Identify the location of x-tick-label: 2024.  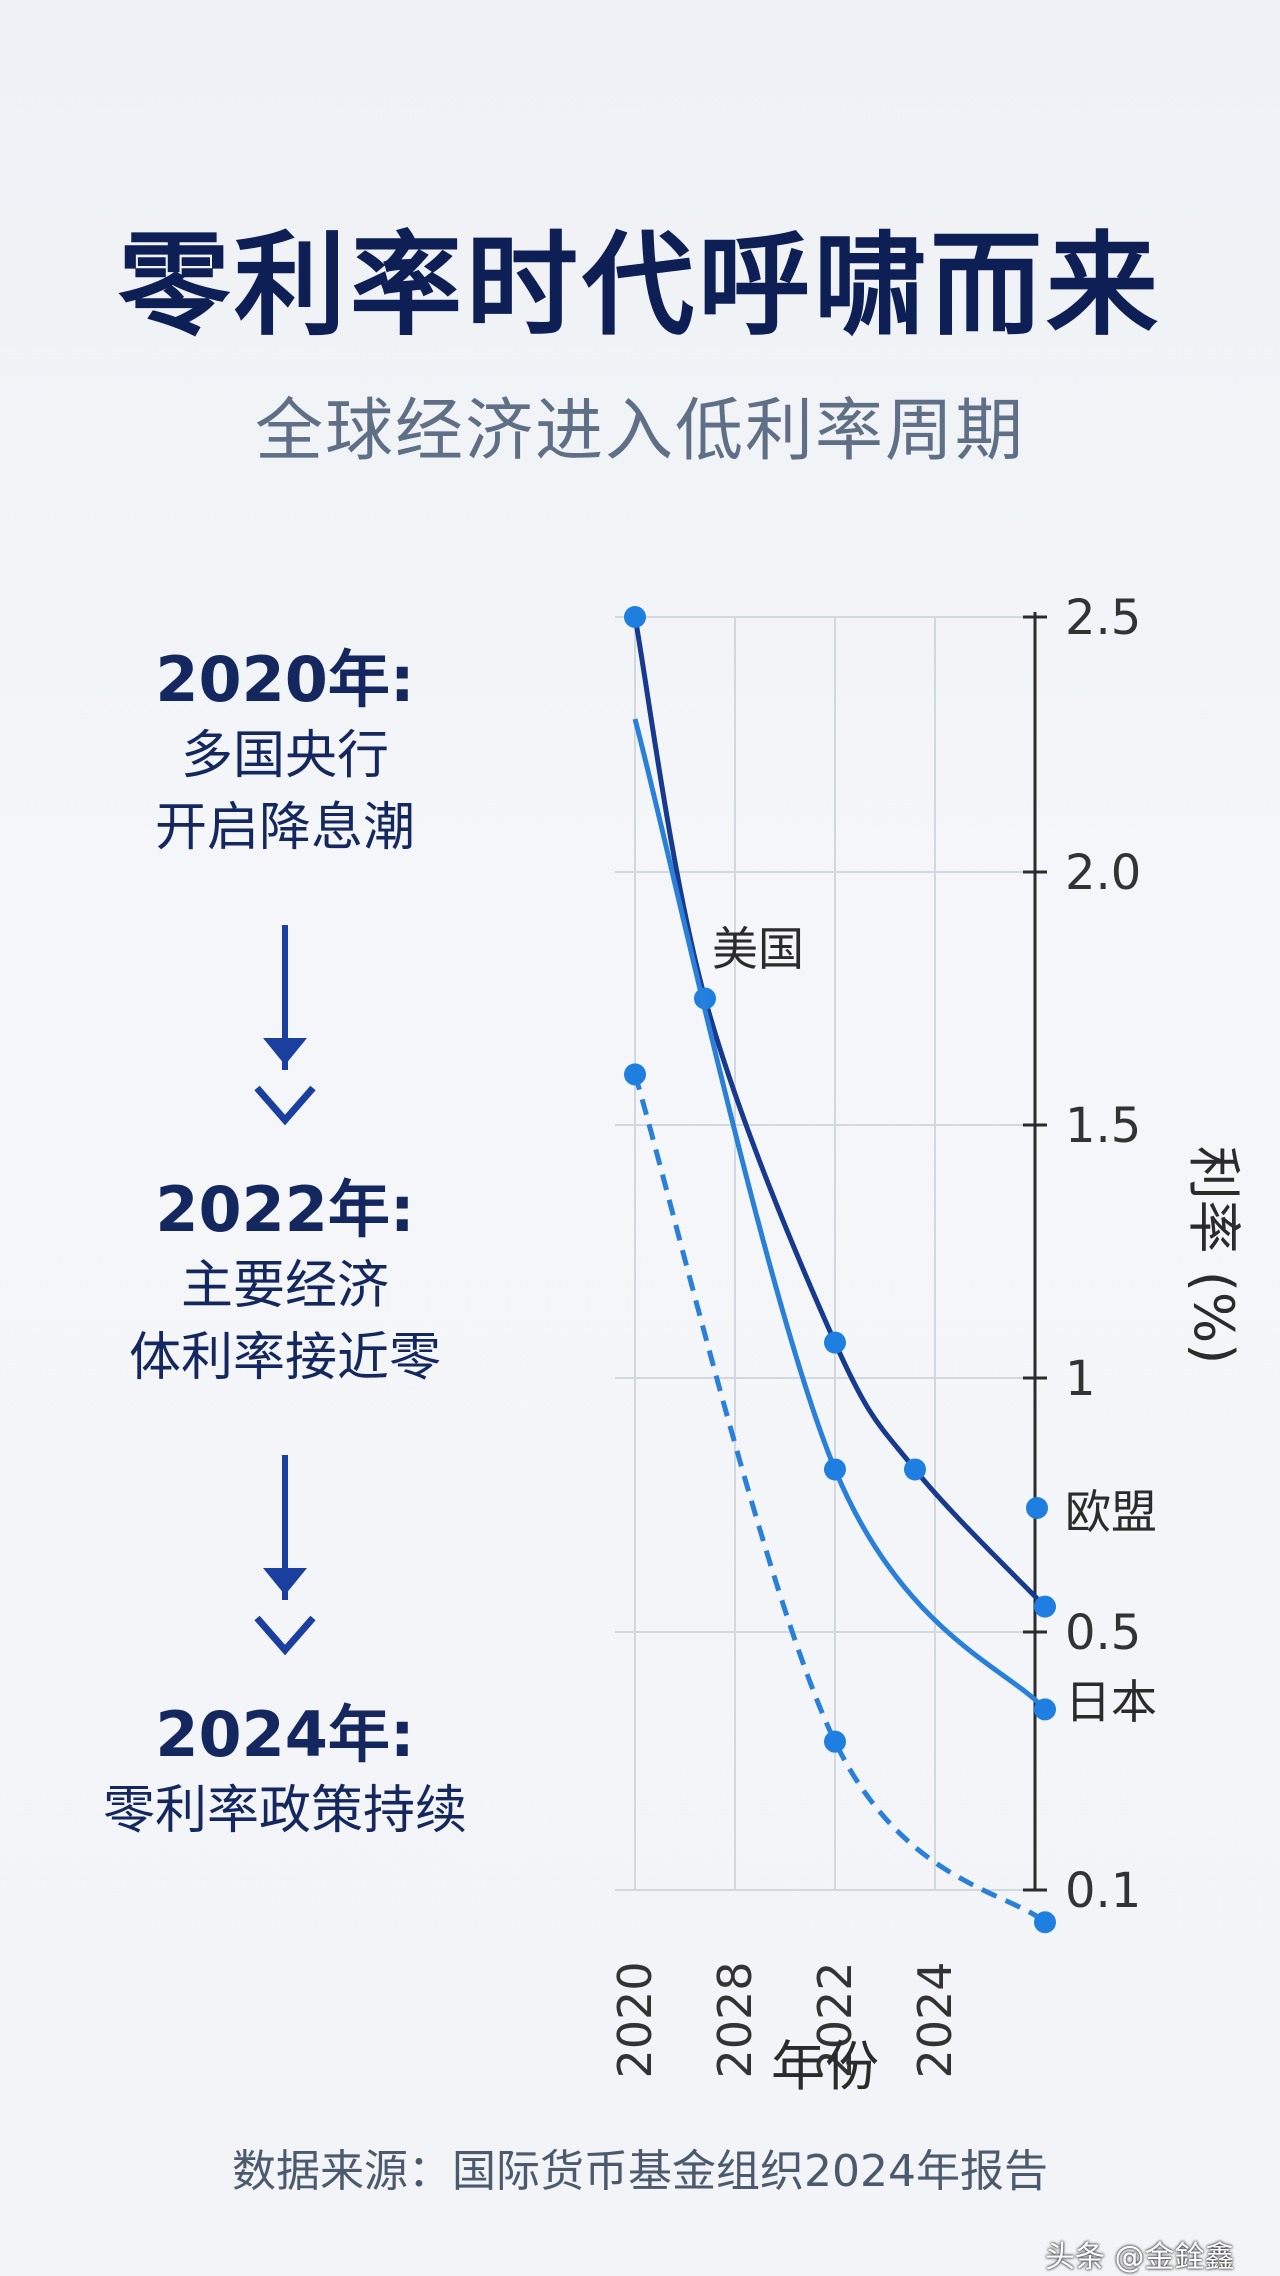
(935, 2019).